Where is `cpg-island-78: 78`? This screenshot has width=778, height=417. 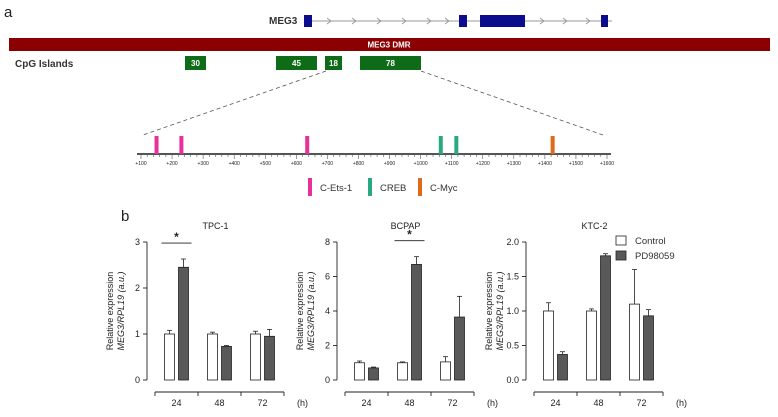 cpg-island-78: 78 is located at coordinates (390, 63).